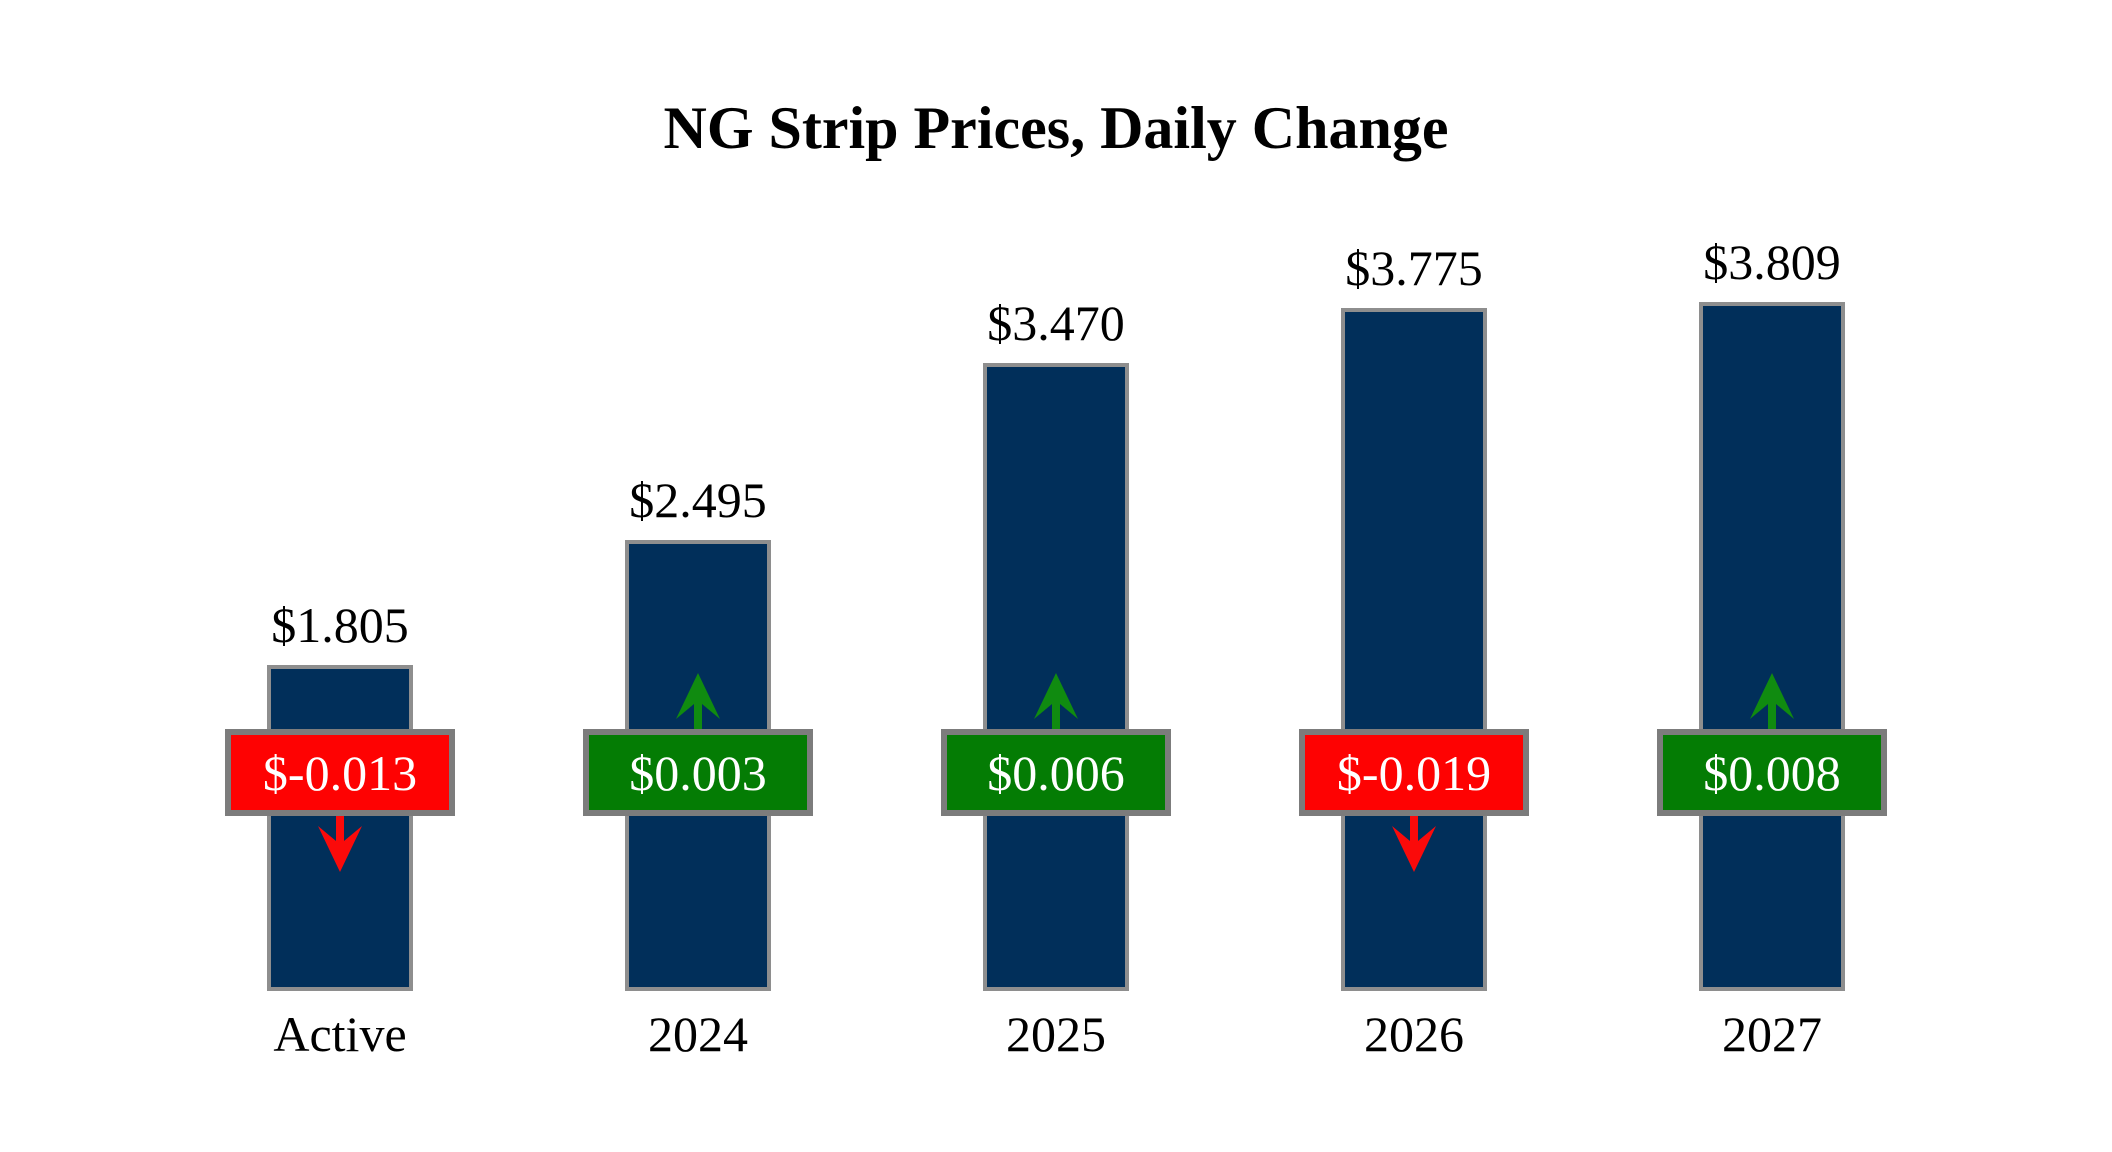 This screenshot has width=2112, height=1152. I want to click on change-label: $0.008, so click(1772, 772).